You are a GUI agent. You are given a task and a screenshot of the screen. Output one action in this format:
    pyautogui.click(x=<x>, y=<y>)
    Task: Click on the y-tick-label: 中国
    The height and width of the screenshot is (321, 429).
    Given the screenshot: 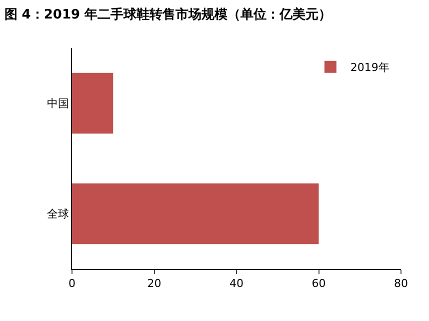 What is the action you would take?
    pyautogui.click(x=57, y=103)
    